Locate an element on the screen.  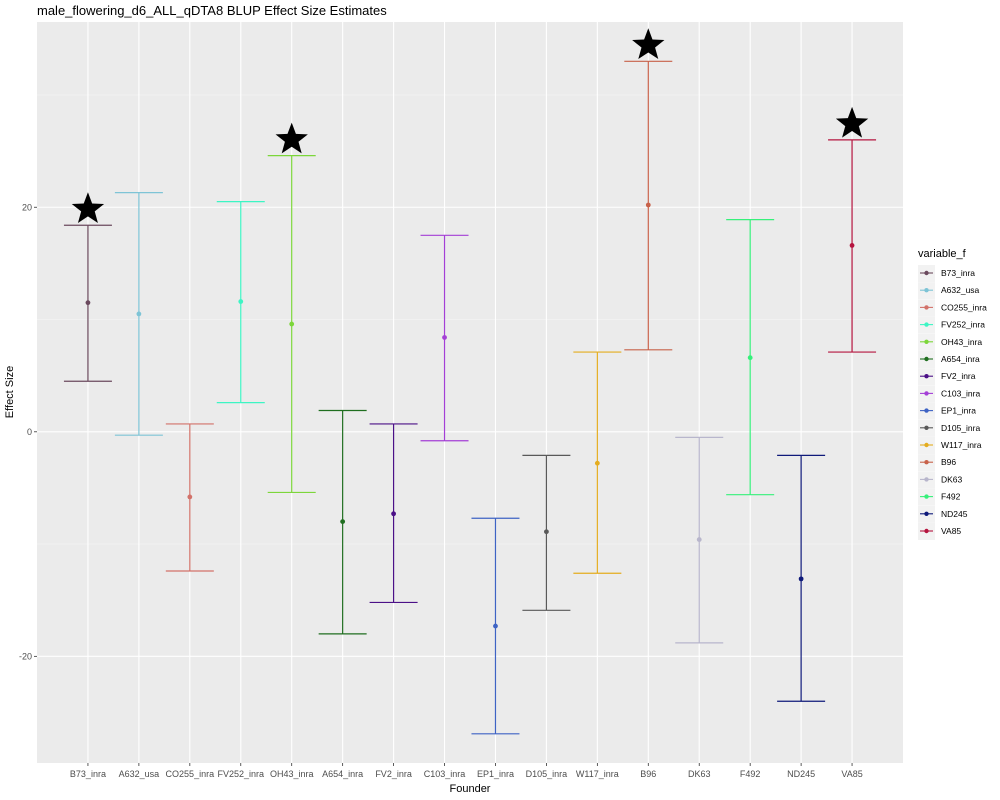
legend-item: FV2_inra is located at coordinates (947, 377).